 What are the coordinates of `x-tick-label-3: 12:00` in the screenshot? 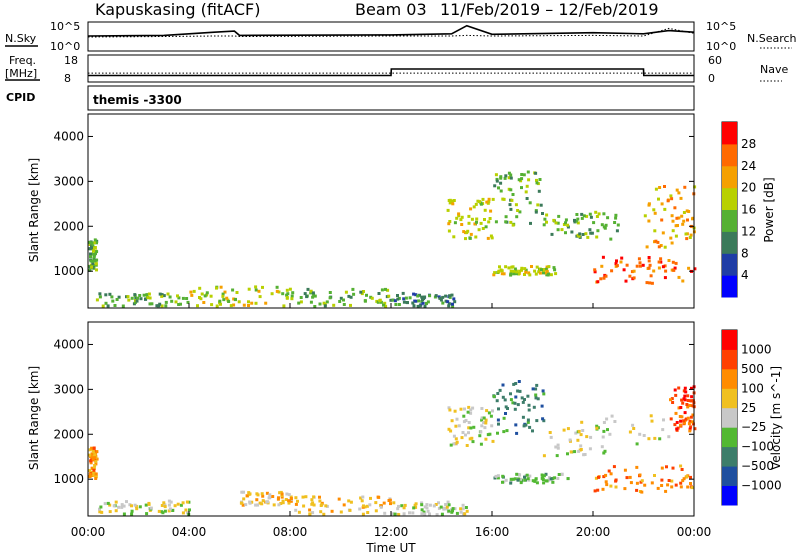 It's located at (391, 532).